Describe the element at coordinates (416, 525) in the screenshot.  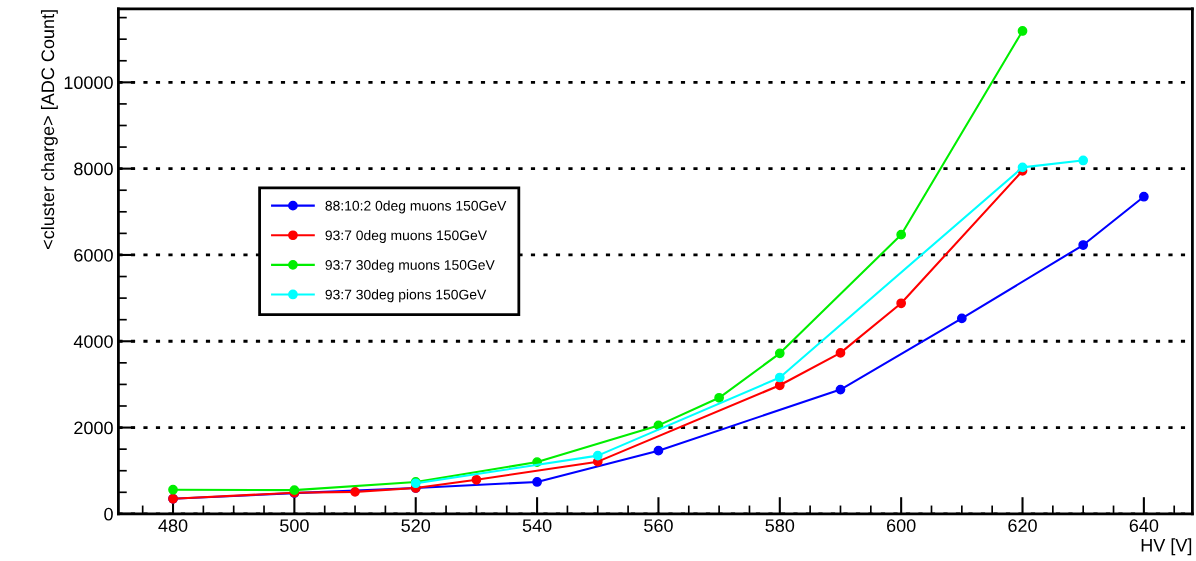
I see `x-tick-label: 520` at that location.